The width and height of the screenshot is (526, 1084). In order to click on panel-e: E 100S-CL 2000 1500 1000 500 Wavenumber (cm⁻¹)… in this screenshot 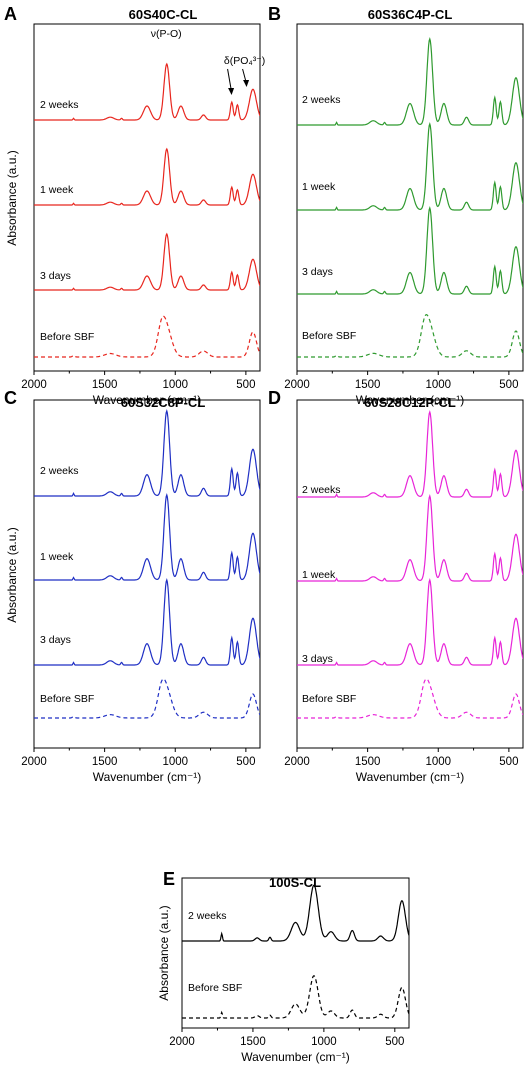, I will do `click(283, 966)`.